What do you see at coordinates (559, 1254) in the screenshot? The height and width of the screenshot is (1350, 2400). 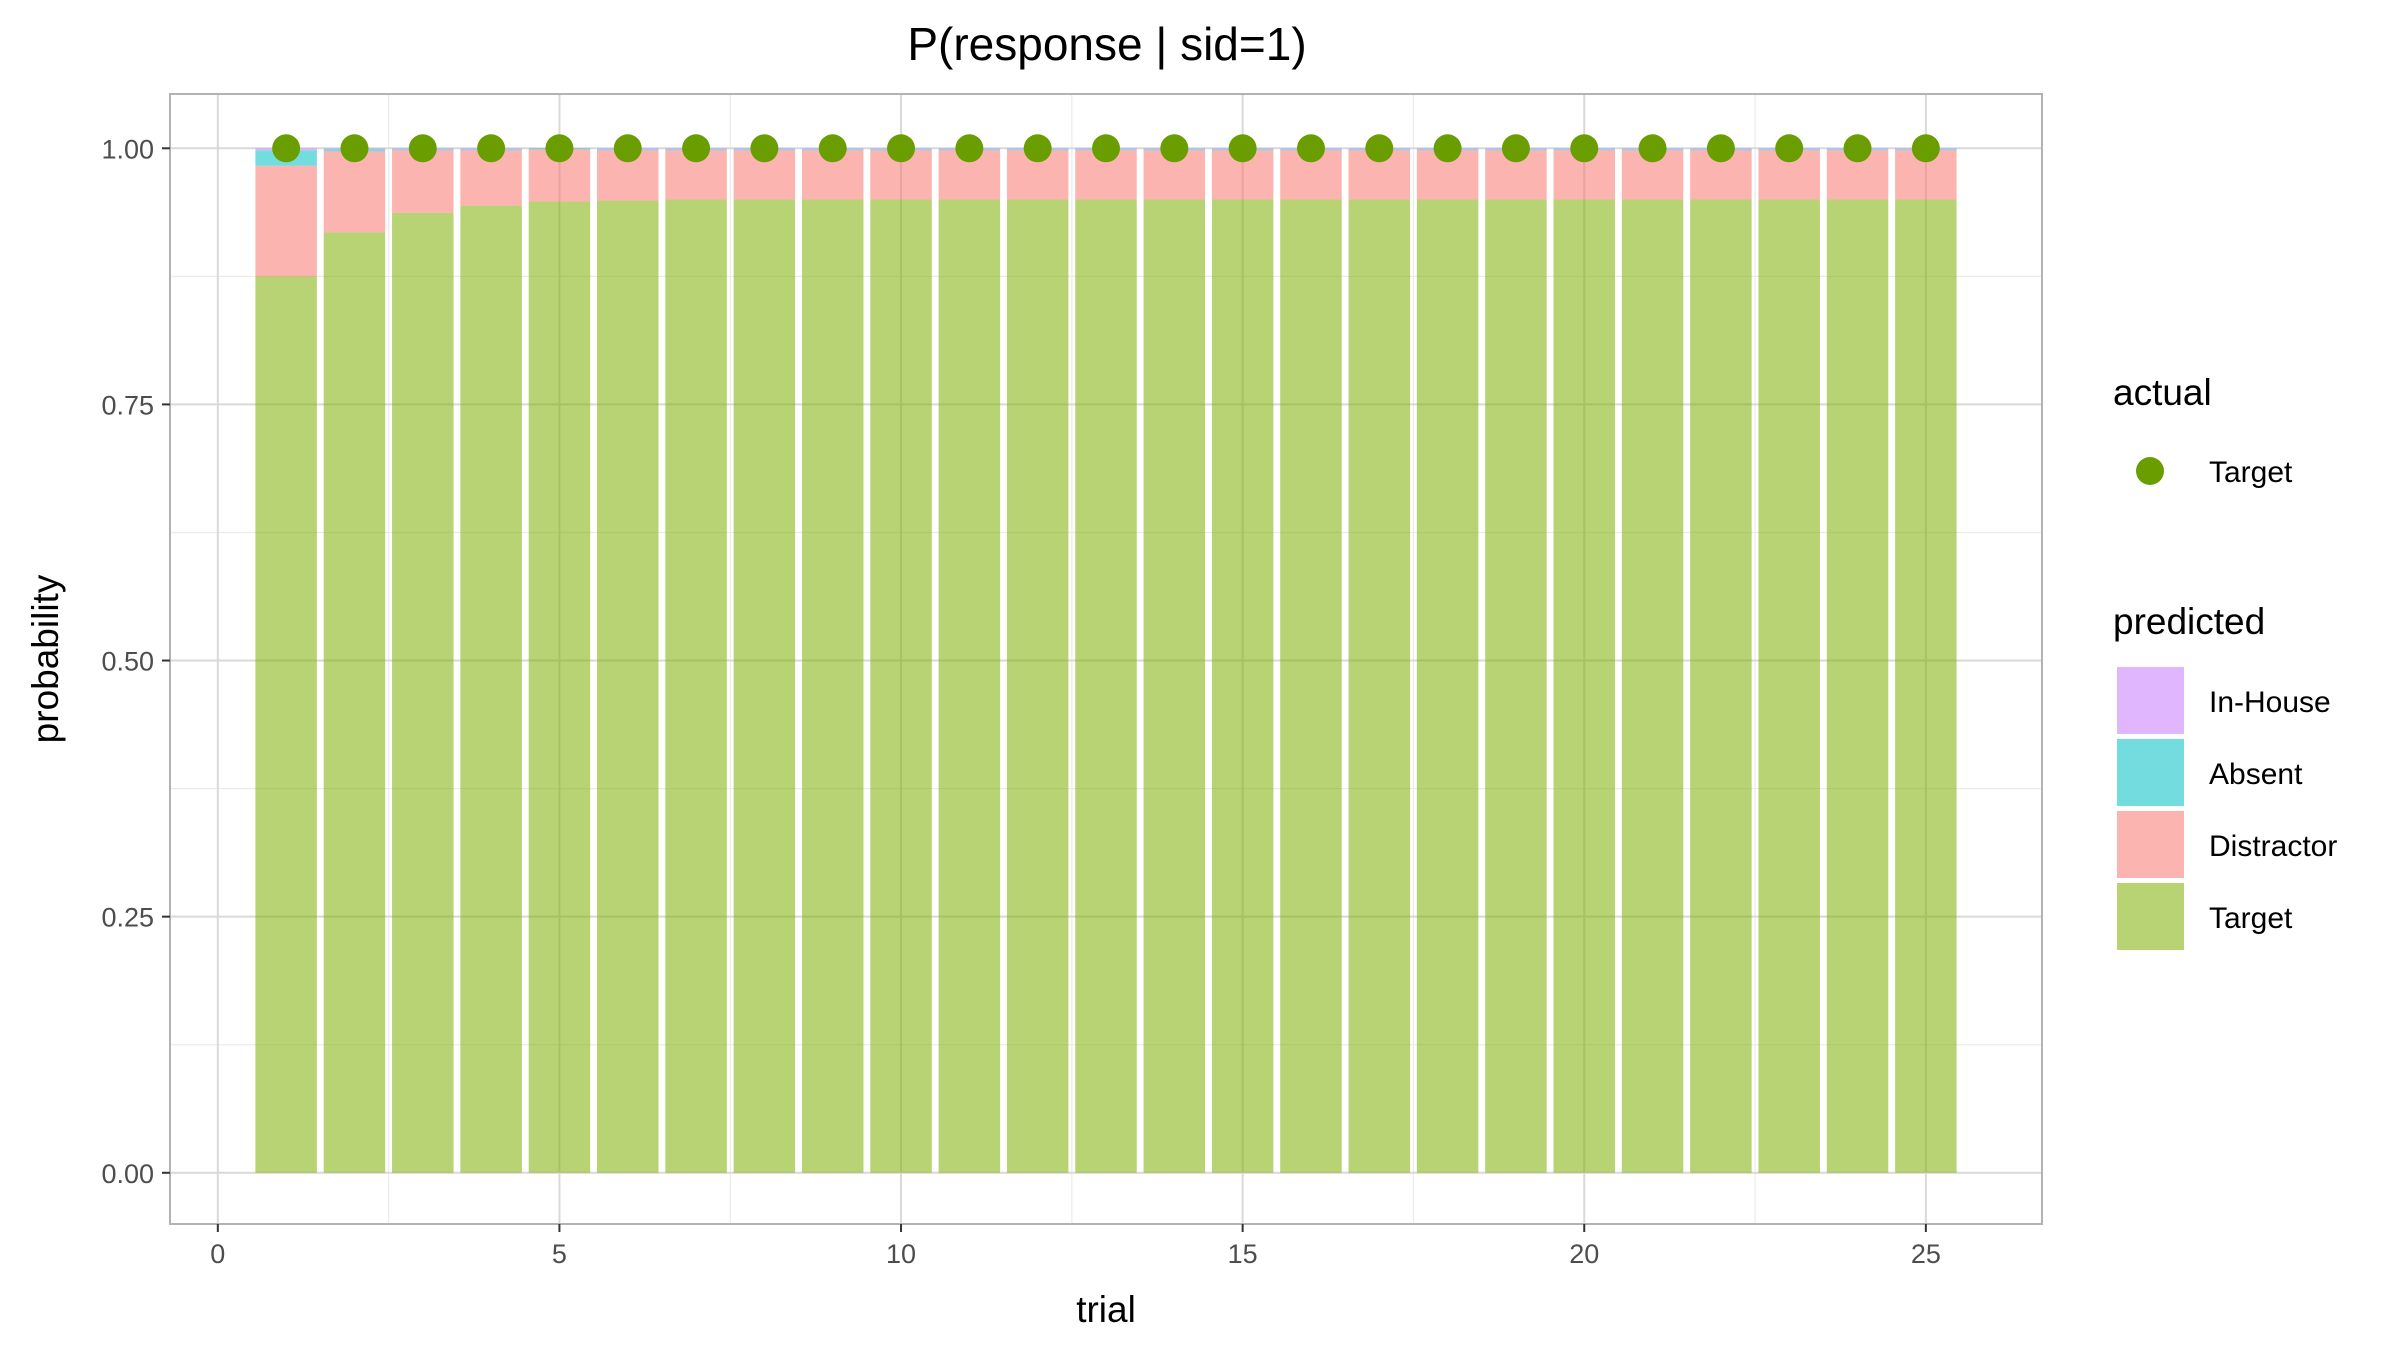 I see `x-tick-label: 5` at bounding box center [559, 1254].